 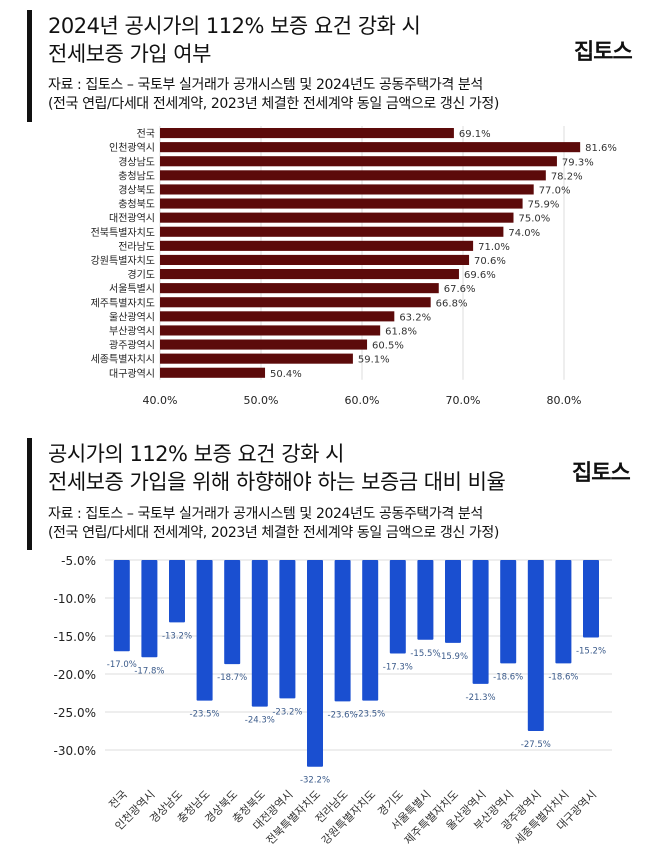 I want to click on y-tick-label: -10.0%, so click(x=75, y=599).